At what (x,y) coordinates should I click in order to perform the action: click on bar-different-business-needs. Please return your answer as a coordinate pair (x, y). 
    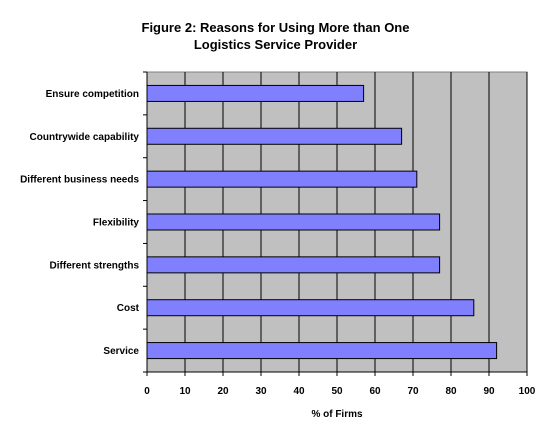
    Looking at the image, I should click on (282, 179).